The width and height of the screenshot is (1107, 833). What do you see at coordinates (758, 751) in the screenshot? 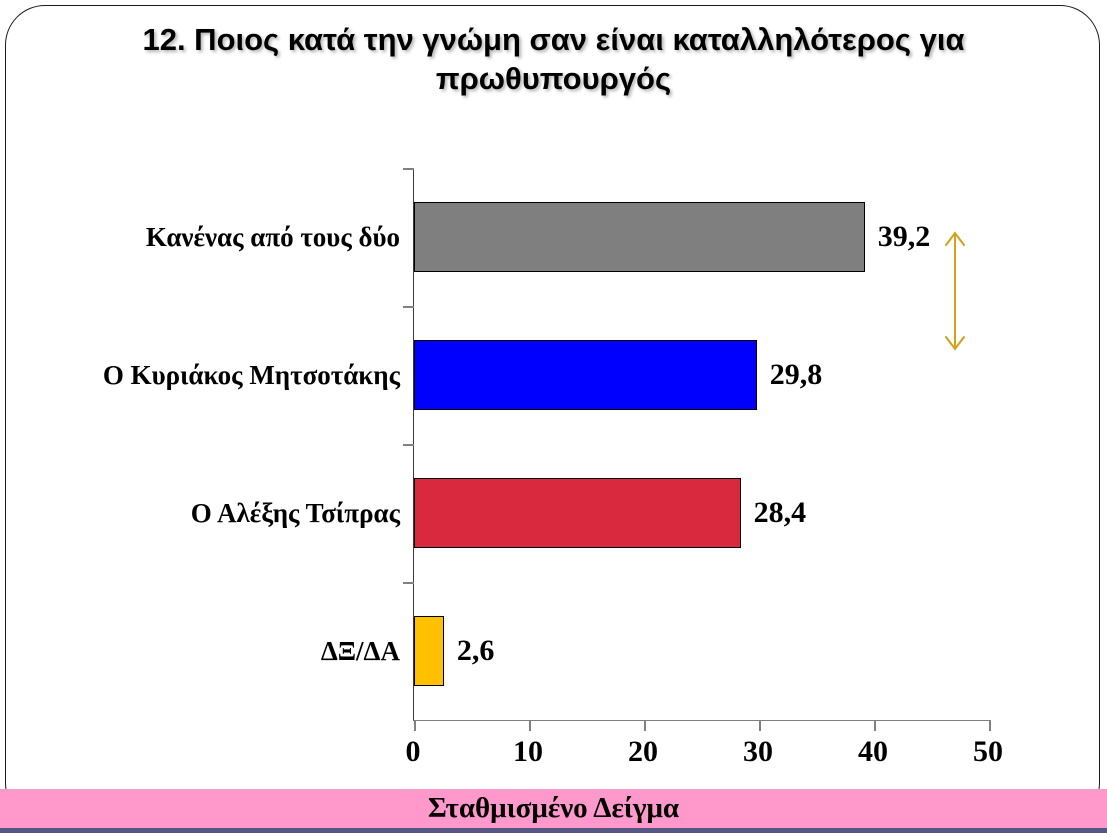
I see `x-axis-tick-label: 30` at bounding box center [758, 751].